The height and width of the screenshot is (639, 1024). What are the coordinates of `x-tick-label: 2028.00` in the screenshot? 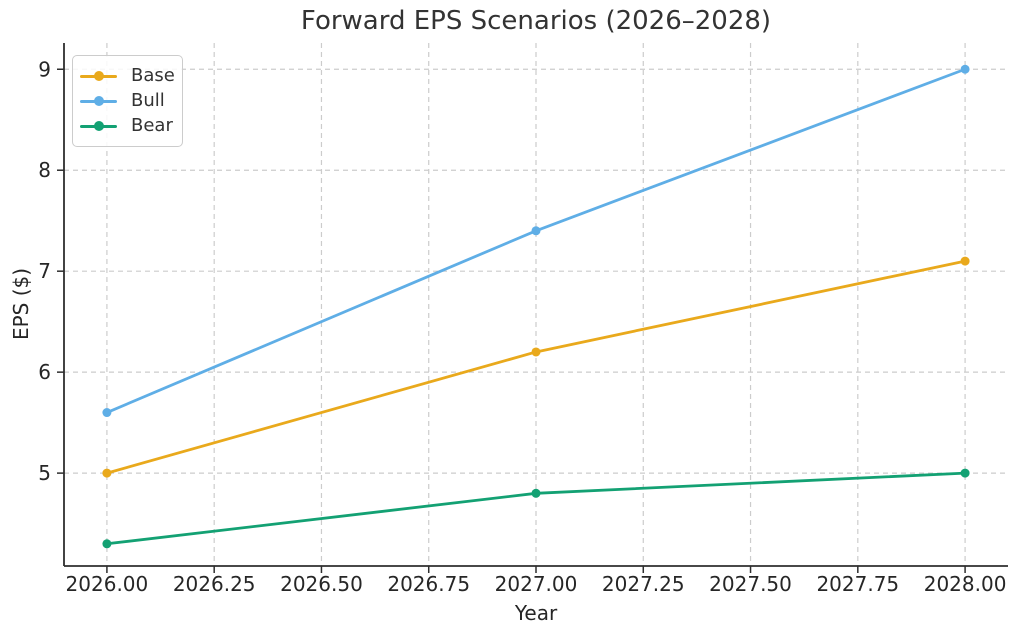 It's located at (965, 584).